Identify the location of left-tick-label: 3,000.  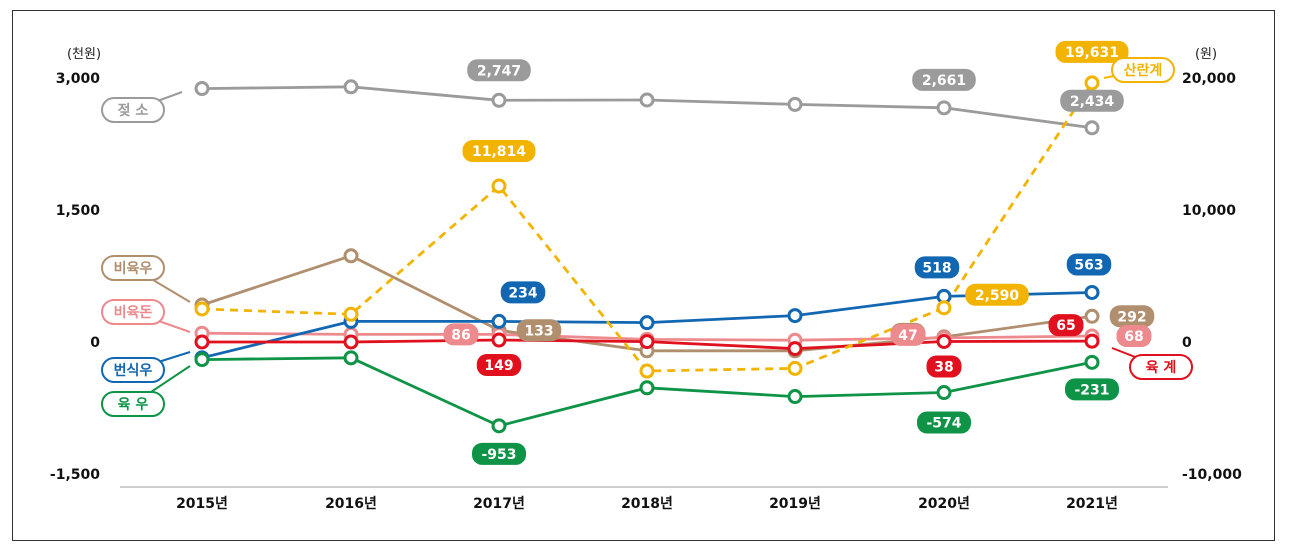
(78, 79).